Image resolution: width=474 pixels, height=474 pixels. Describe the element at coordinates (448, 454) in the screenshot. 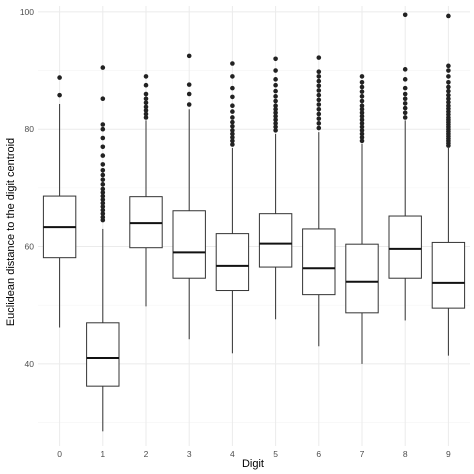

I see `x-tick-label-9: 9` at that location.